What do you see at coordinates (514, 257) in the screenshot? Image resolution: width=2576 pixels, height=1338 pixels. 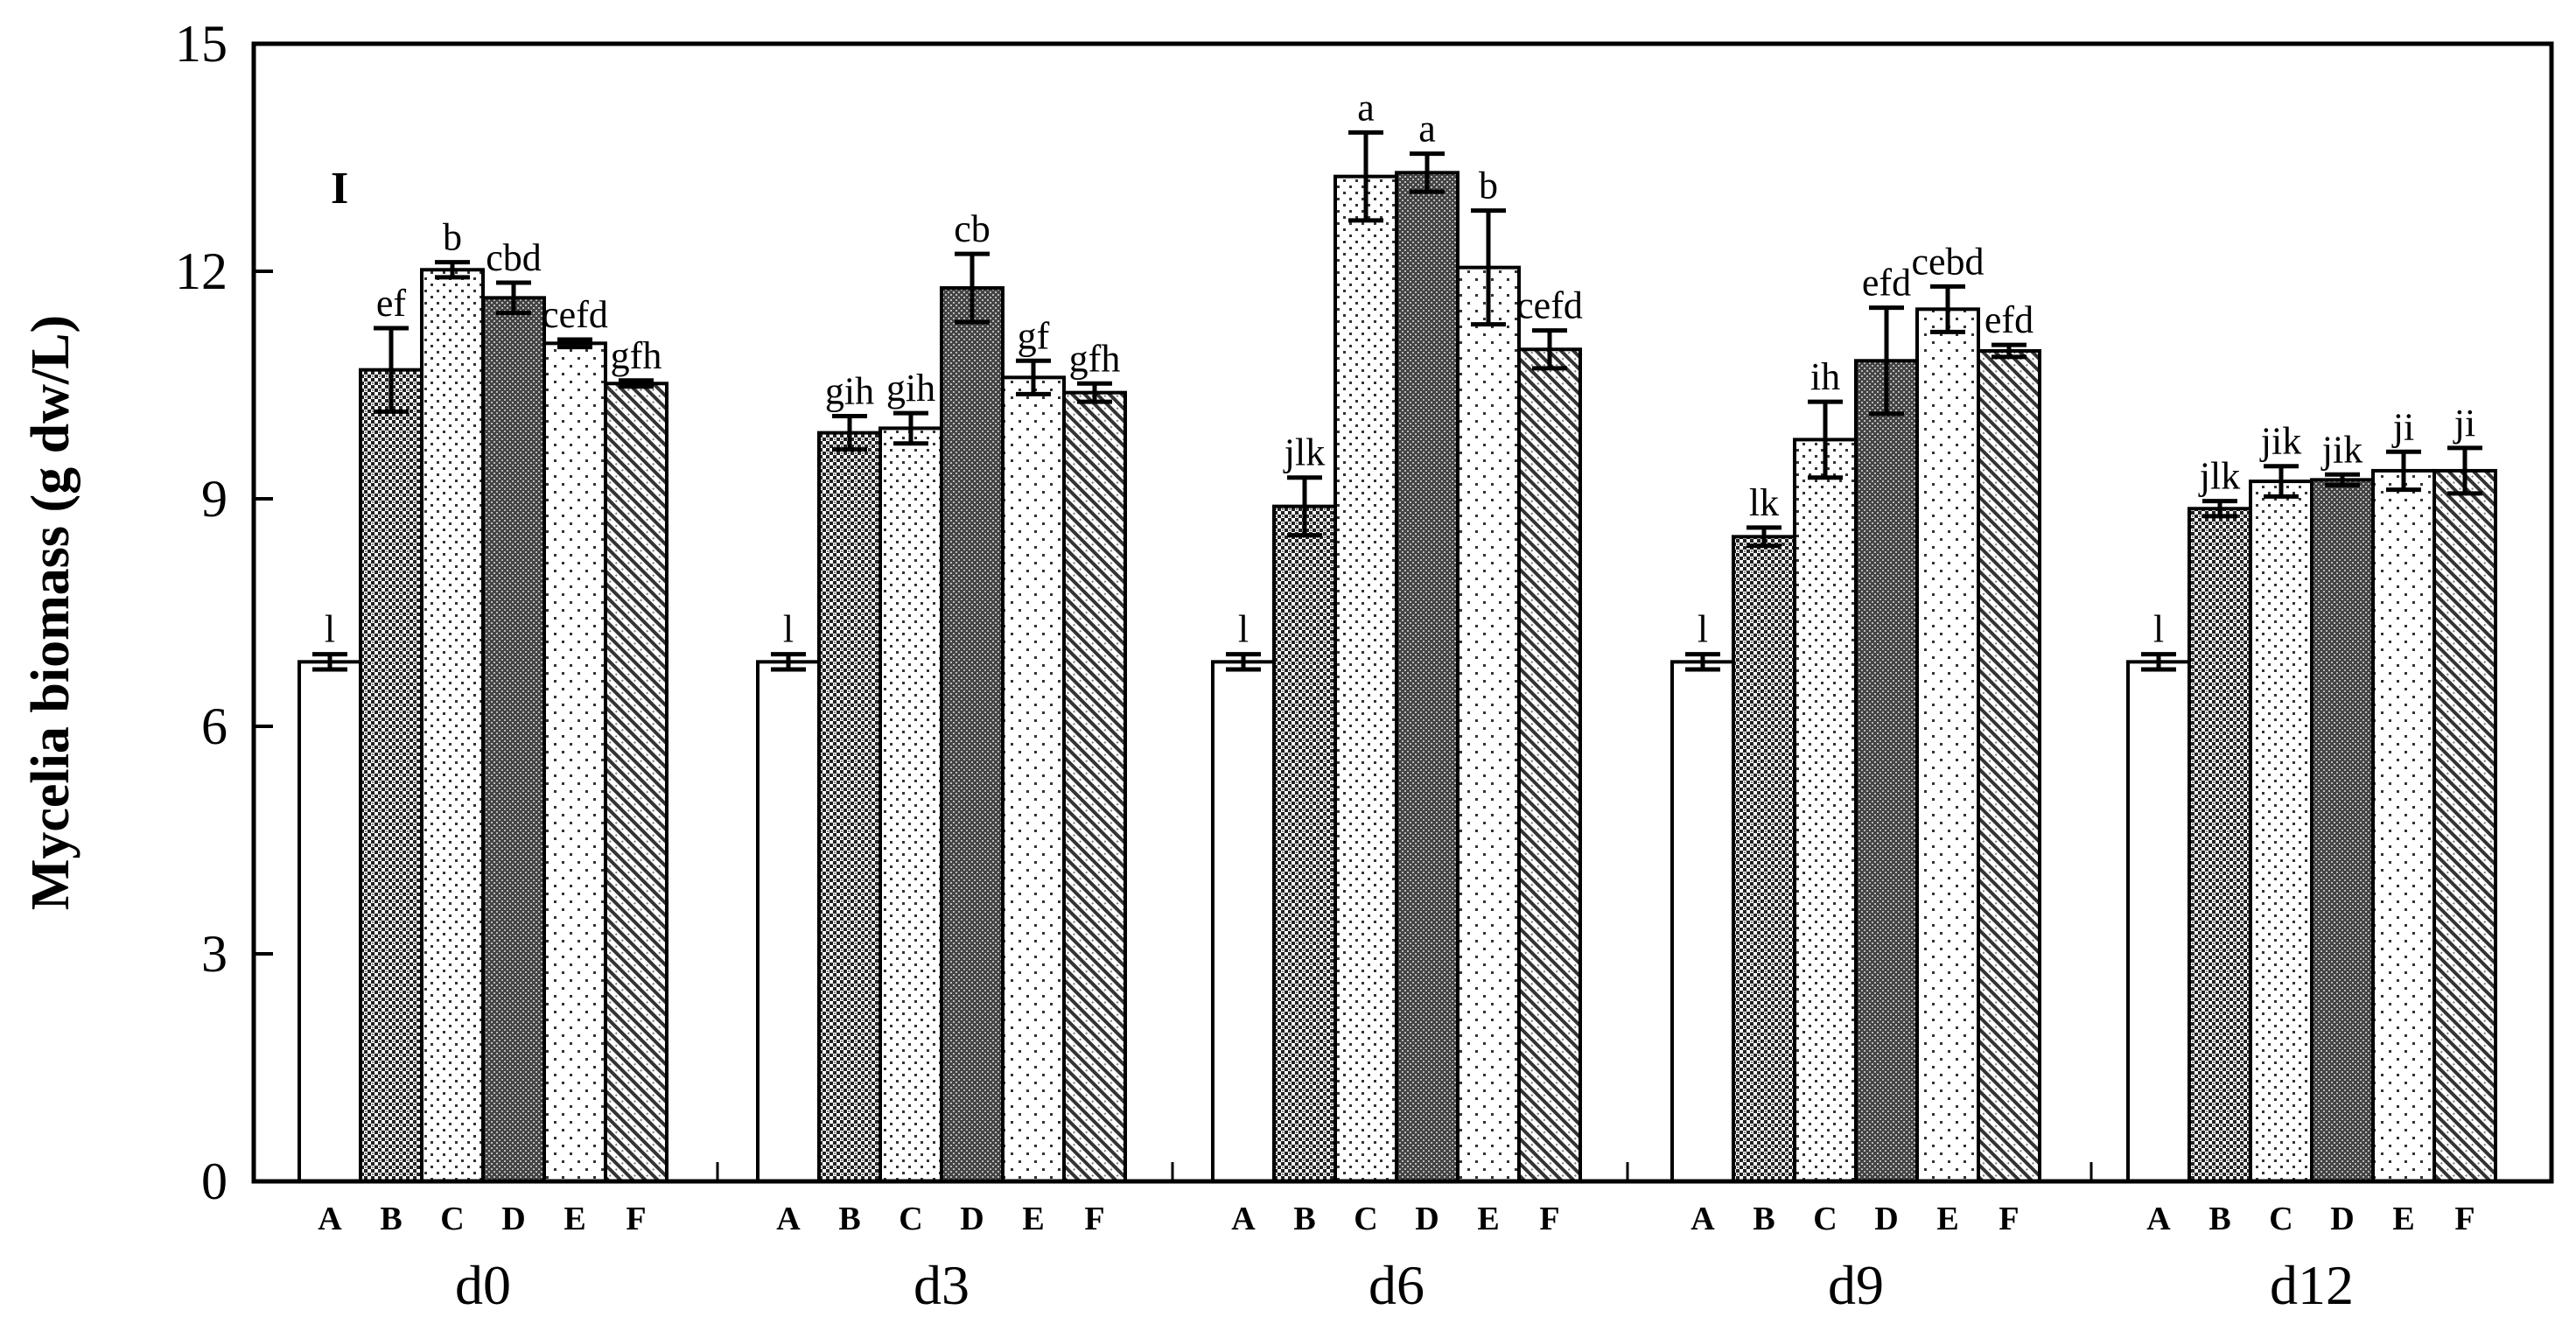 I see `significance-label: cbd` at bounding box center [514, 257].